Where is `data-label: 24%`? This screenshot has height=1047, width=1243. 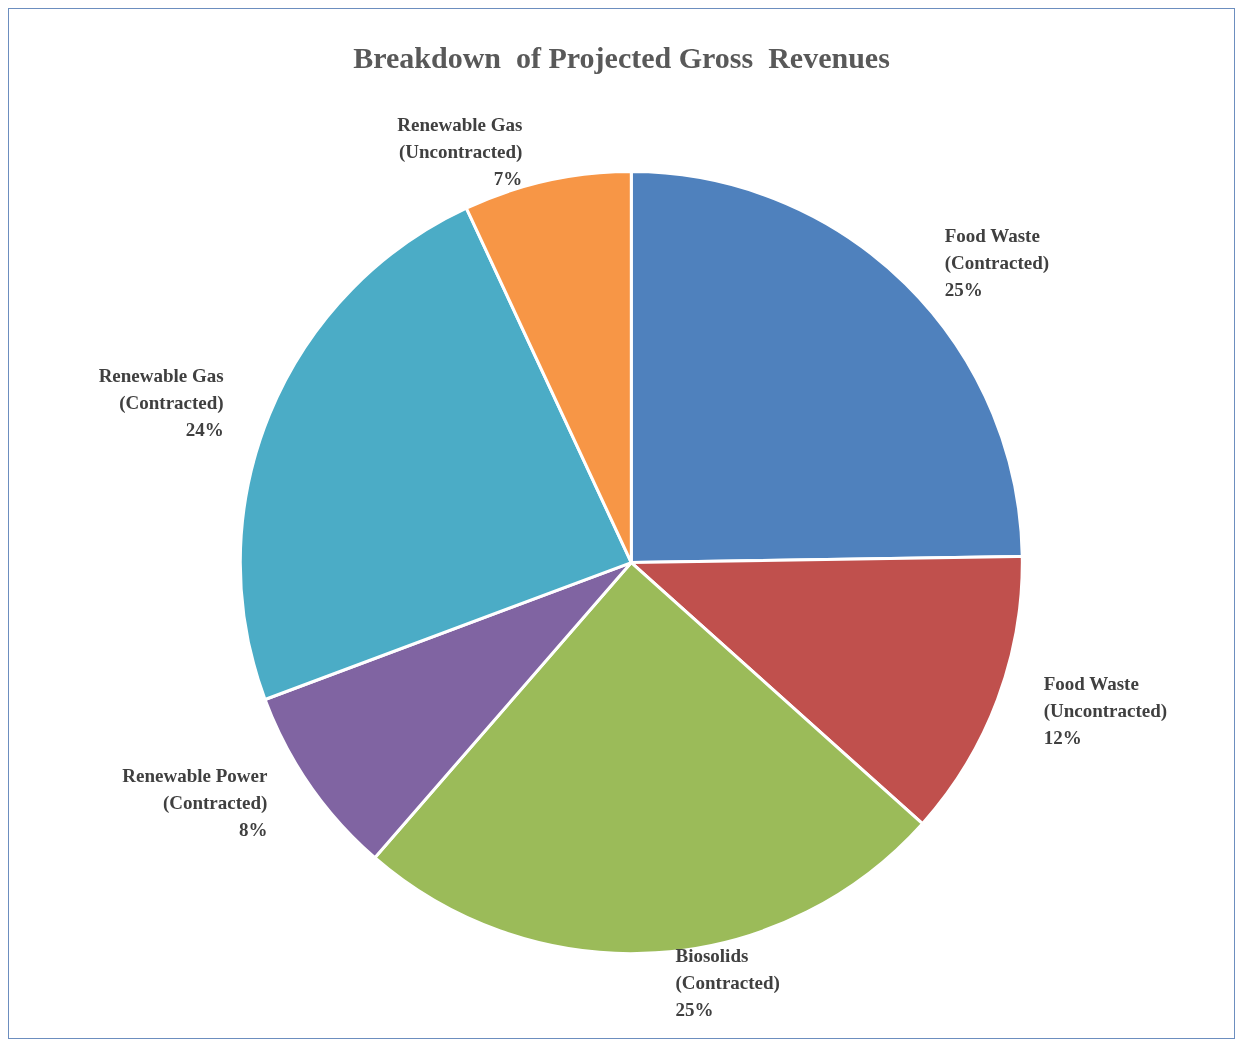 data-label: 24% is located at coordinates (204, 430).